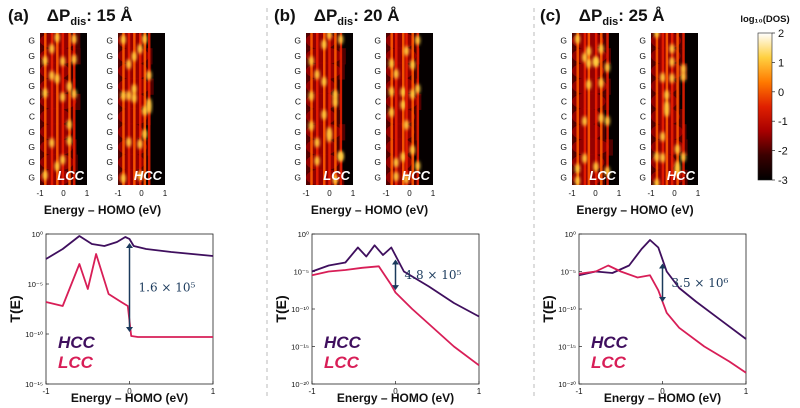  Describe the element at coordinates (136, 109) in the screenshot. I see `heatmap-content` at that location.